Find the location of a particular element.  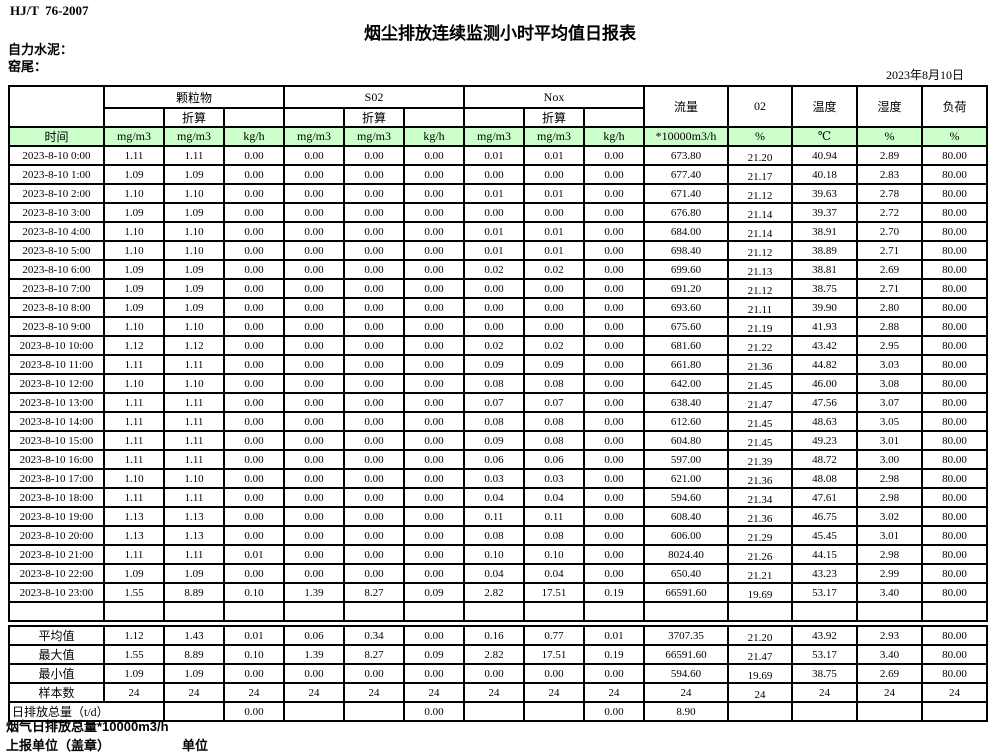

cell-value: 2.69 is located at coordinates (889, 269).